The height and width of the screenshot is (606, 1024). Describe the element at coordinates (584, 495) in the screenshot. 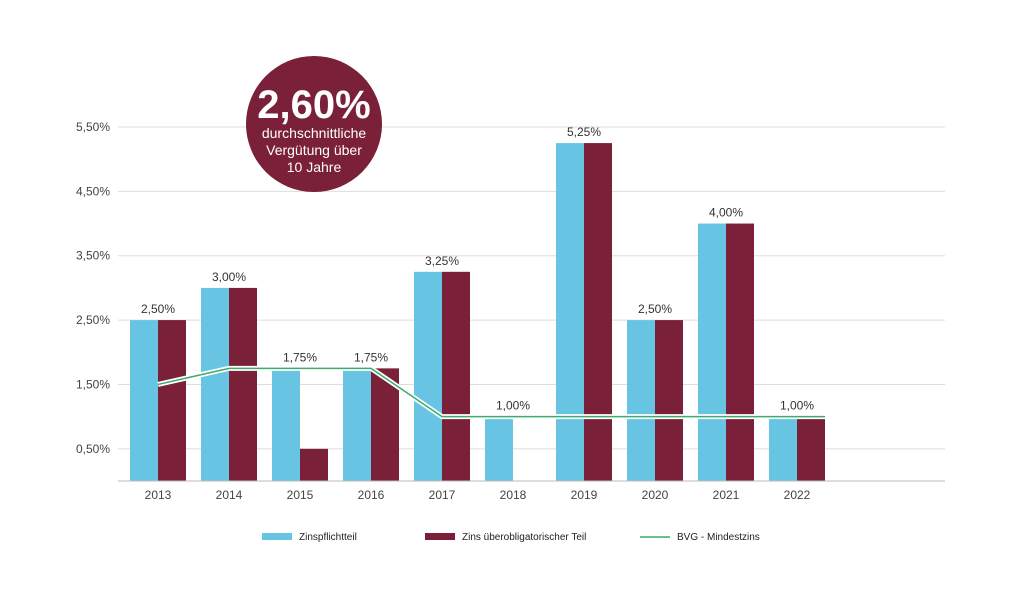

I see `x-tick-label: 2019` at that location.